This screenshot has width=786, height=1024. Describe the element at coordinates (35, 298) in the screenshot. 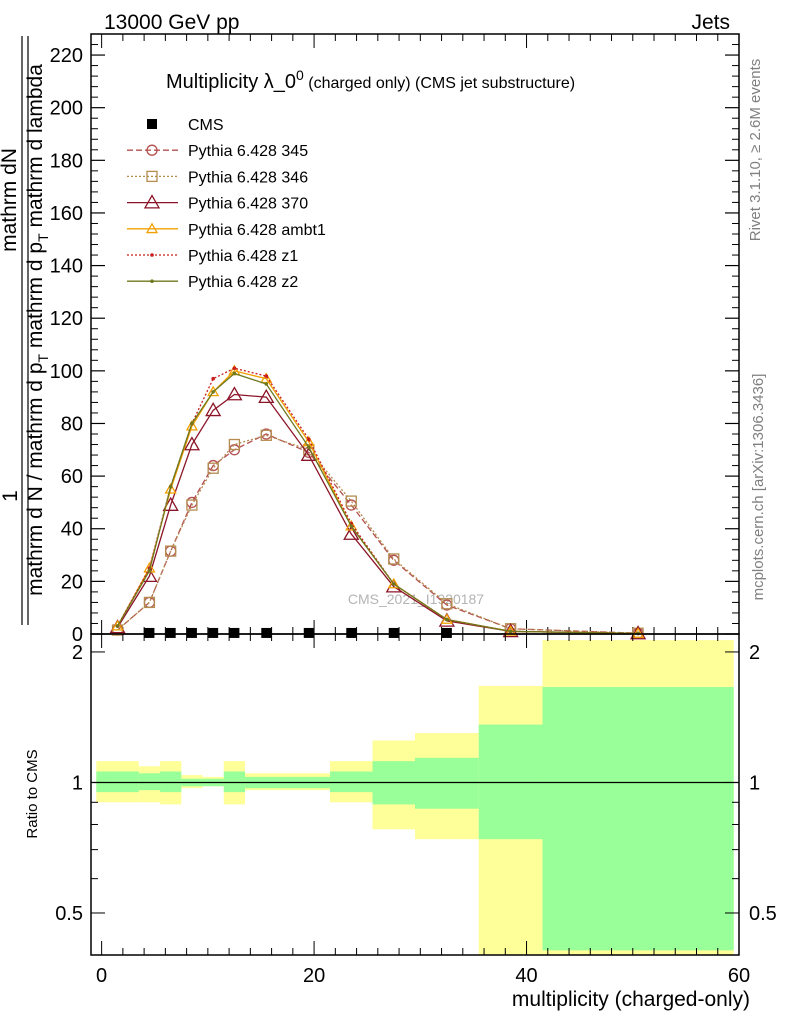

I see `ylabel-den-part-b: mathrm d p` at that location.